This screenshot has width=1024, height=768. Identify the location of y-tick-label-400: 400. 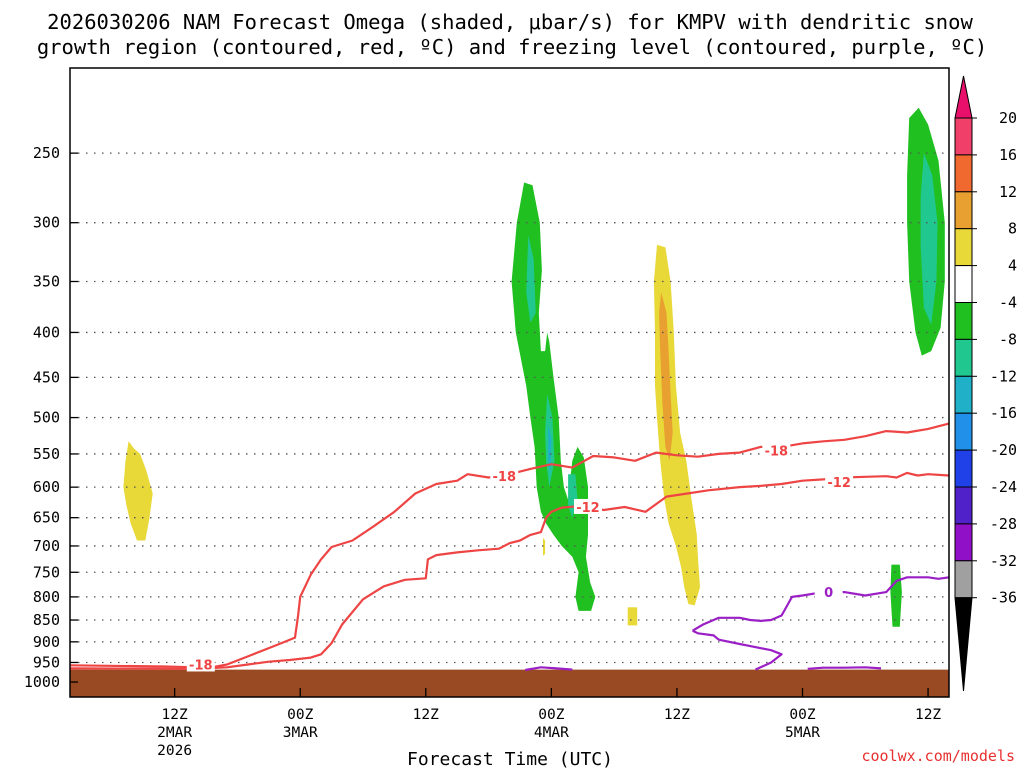
(46, 332).